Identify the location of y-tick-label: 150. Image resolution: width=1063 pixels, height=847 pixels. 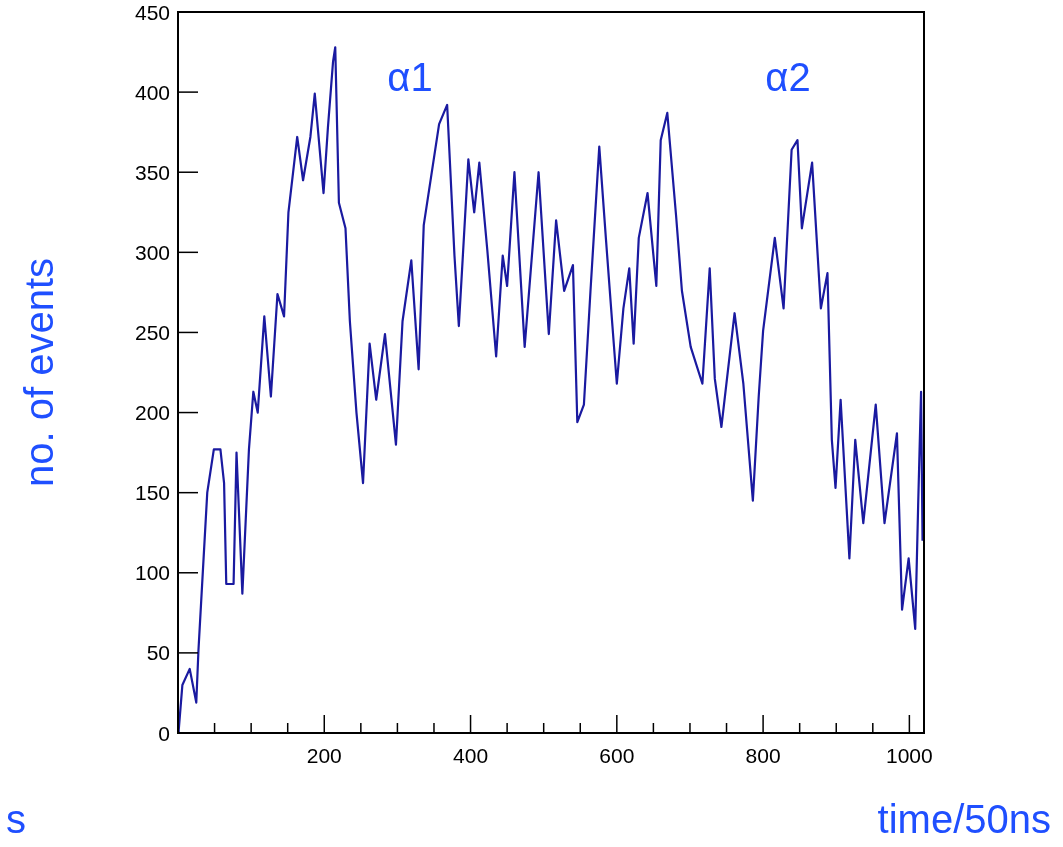
(152, 493).